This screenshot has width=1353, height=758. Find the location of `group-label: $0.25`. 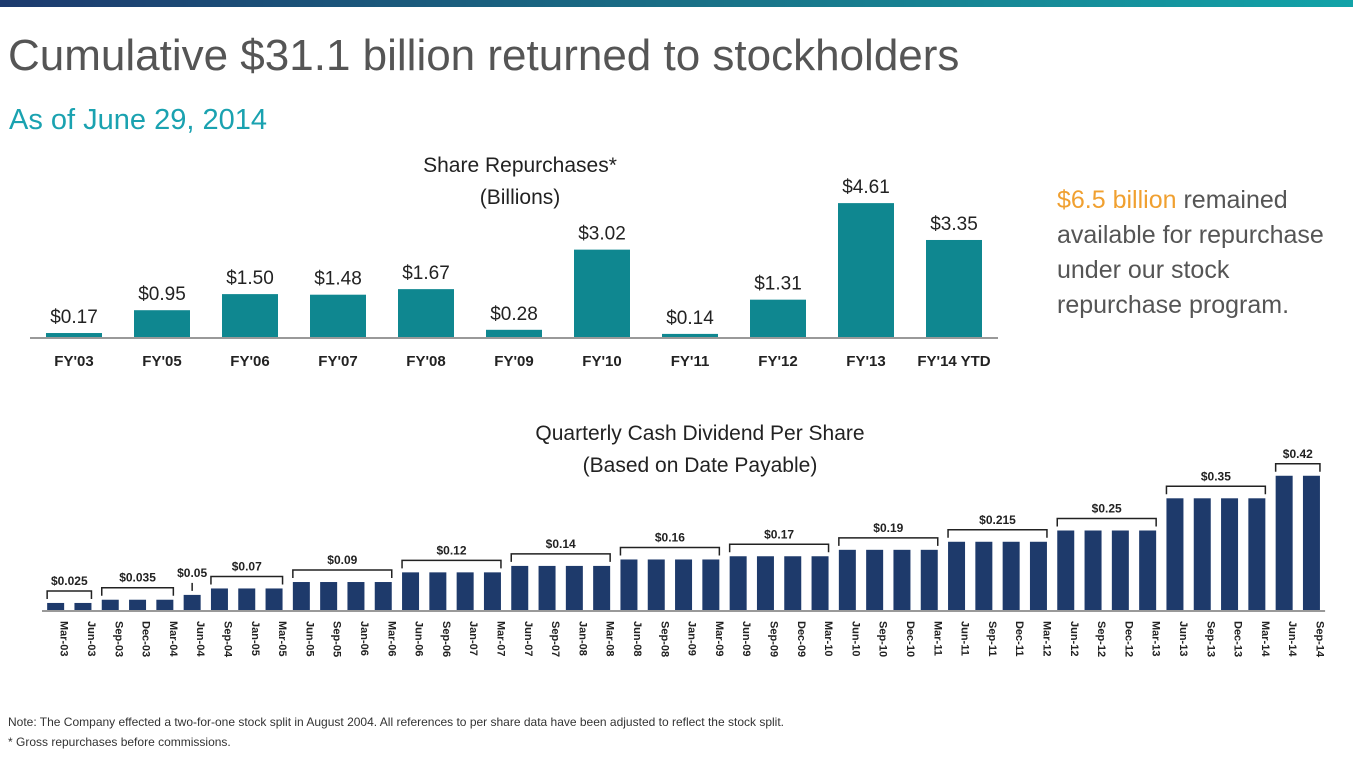

group-label: $0.25 is located at coordinates (1107, 509).